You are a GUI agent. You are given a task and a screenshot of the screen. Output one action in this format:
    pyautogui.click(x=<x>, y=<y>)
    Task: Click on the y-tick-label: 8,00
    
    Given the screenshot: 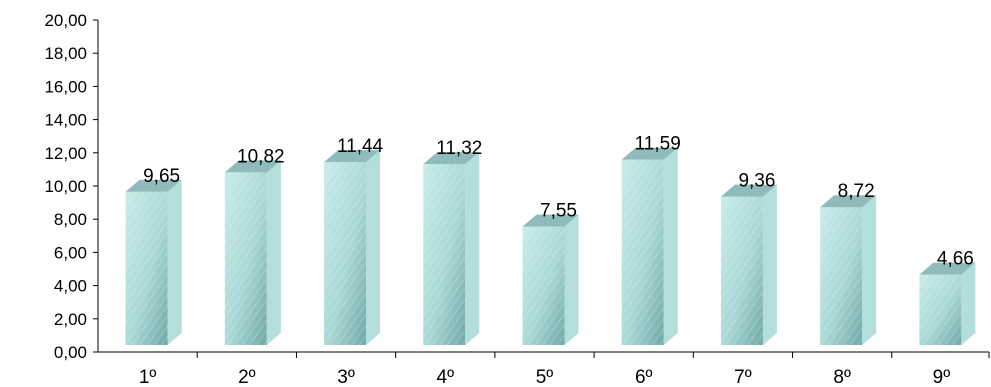 What is the action you would take?
    pyautogui.click(x=70, y=219)
    